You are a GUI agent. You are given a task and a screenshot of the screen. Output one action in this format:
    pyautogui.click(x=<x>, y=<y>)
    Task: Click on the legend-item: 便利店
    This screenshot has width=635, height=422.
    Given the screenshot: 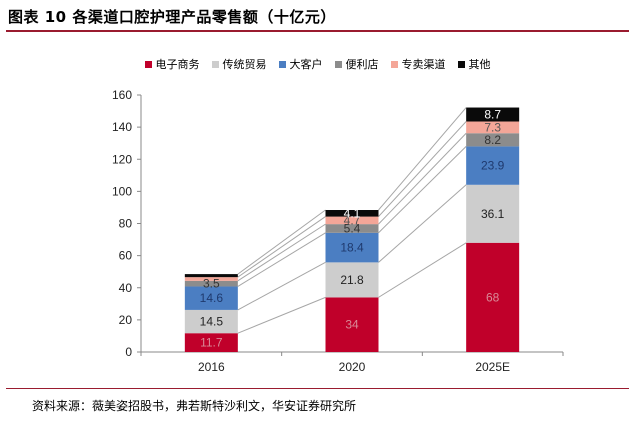 What is the action you would take?
    pyautogui.click(x=356, y=64)
    